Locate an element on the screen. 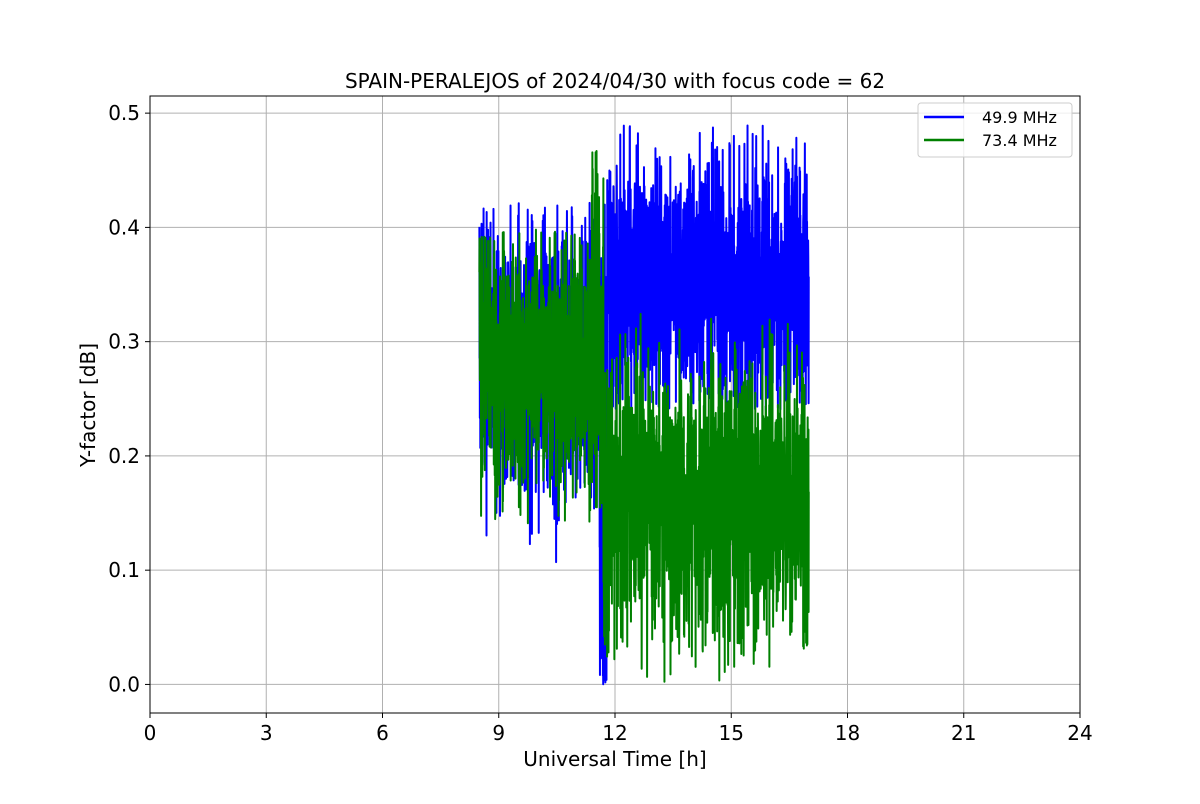 The width and height of the screenshot is (1200, 804). x-tick-label: 6 is located at coordinates (382, 733).